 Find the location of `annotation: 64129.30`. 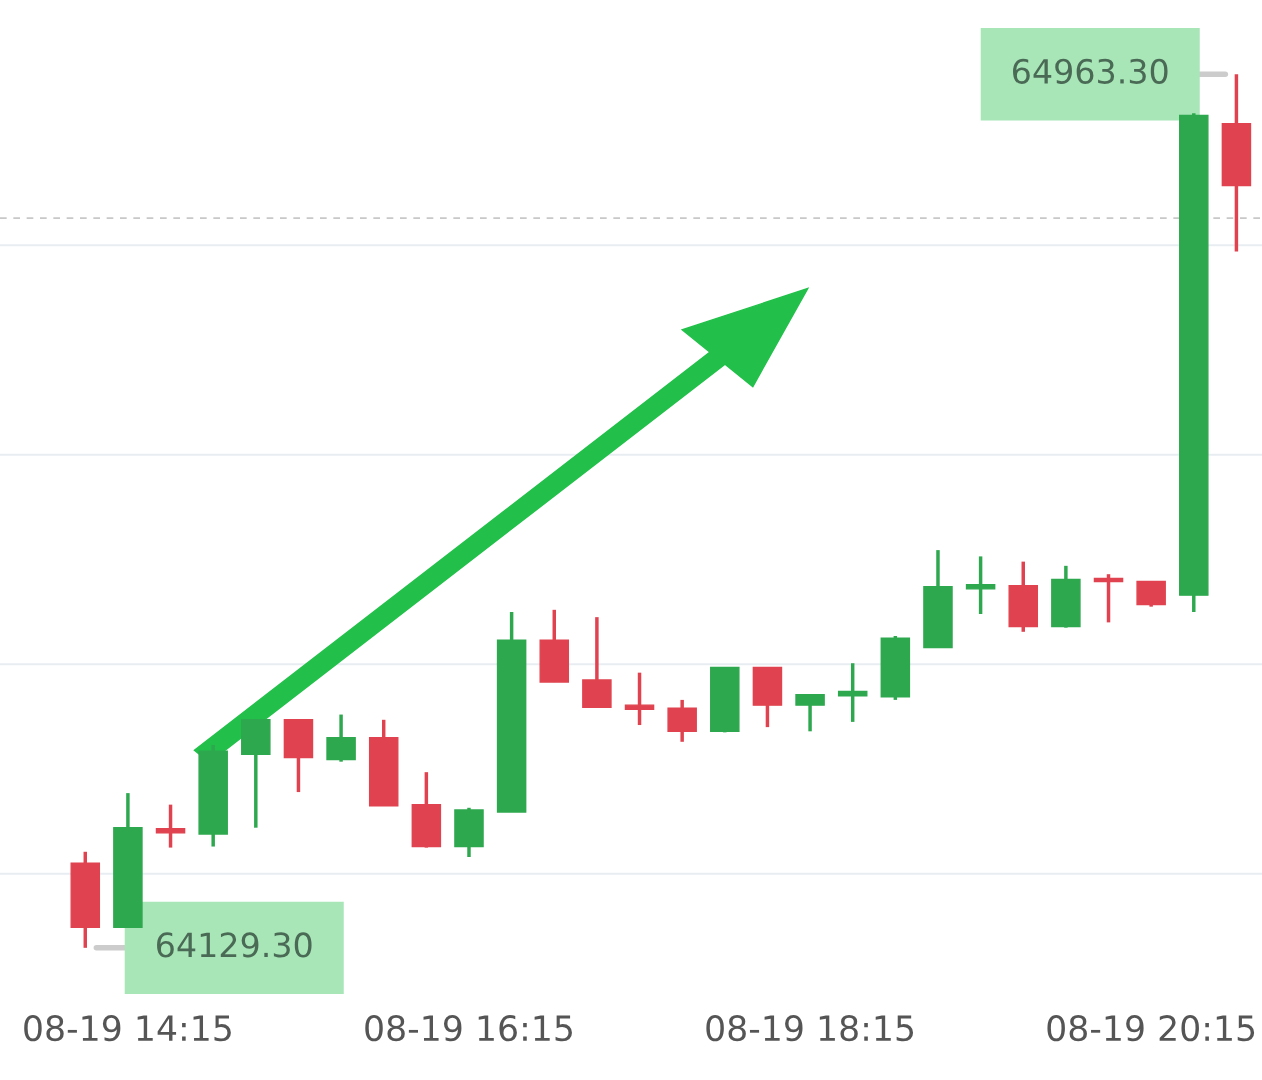

annotation: 64129.30 is located at coordinates (234, 945).